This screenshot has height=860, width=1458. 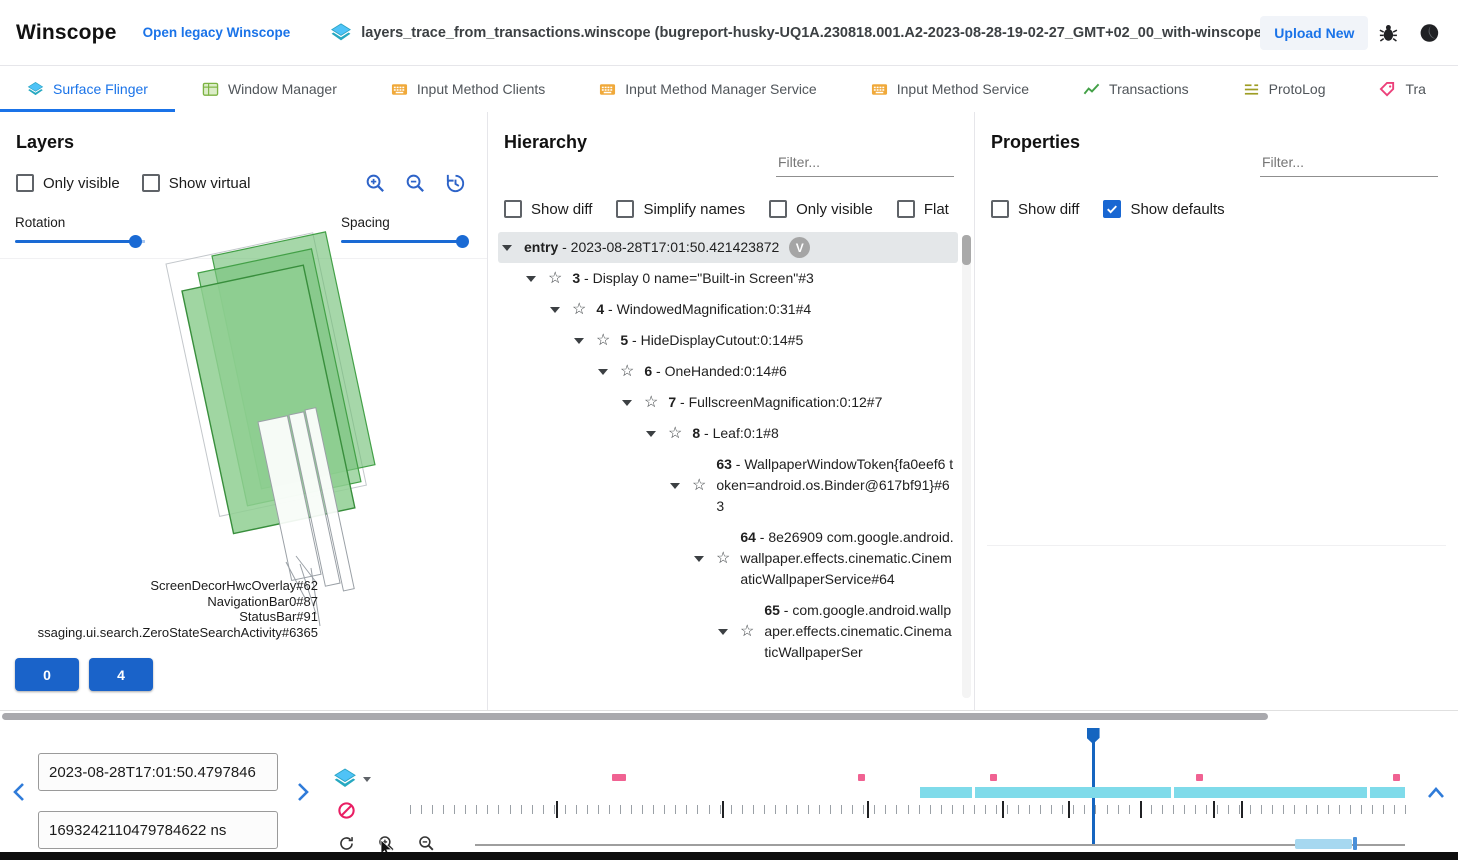 What do you see at coordinates (1093, 736) in the screenshot?
I see `timeline-cursor-flag` at bounding box center [1093, 736].